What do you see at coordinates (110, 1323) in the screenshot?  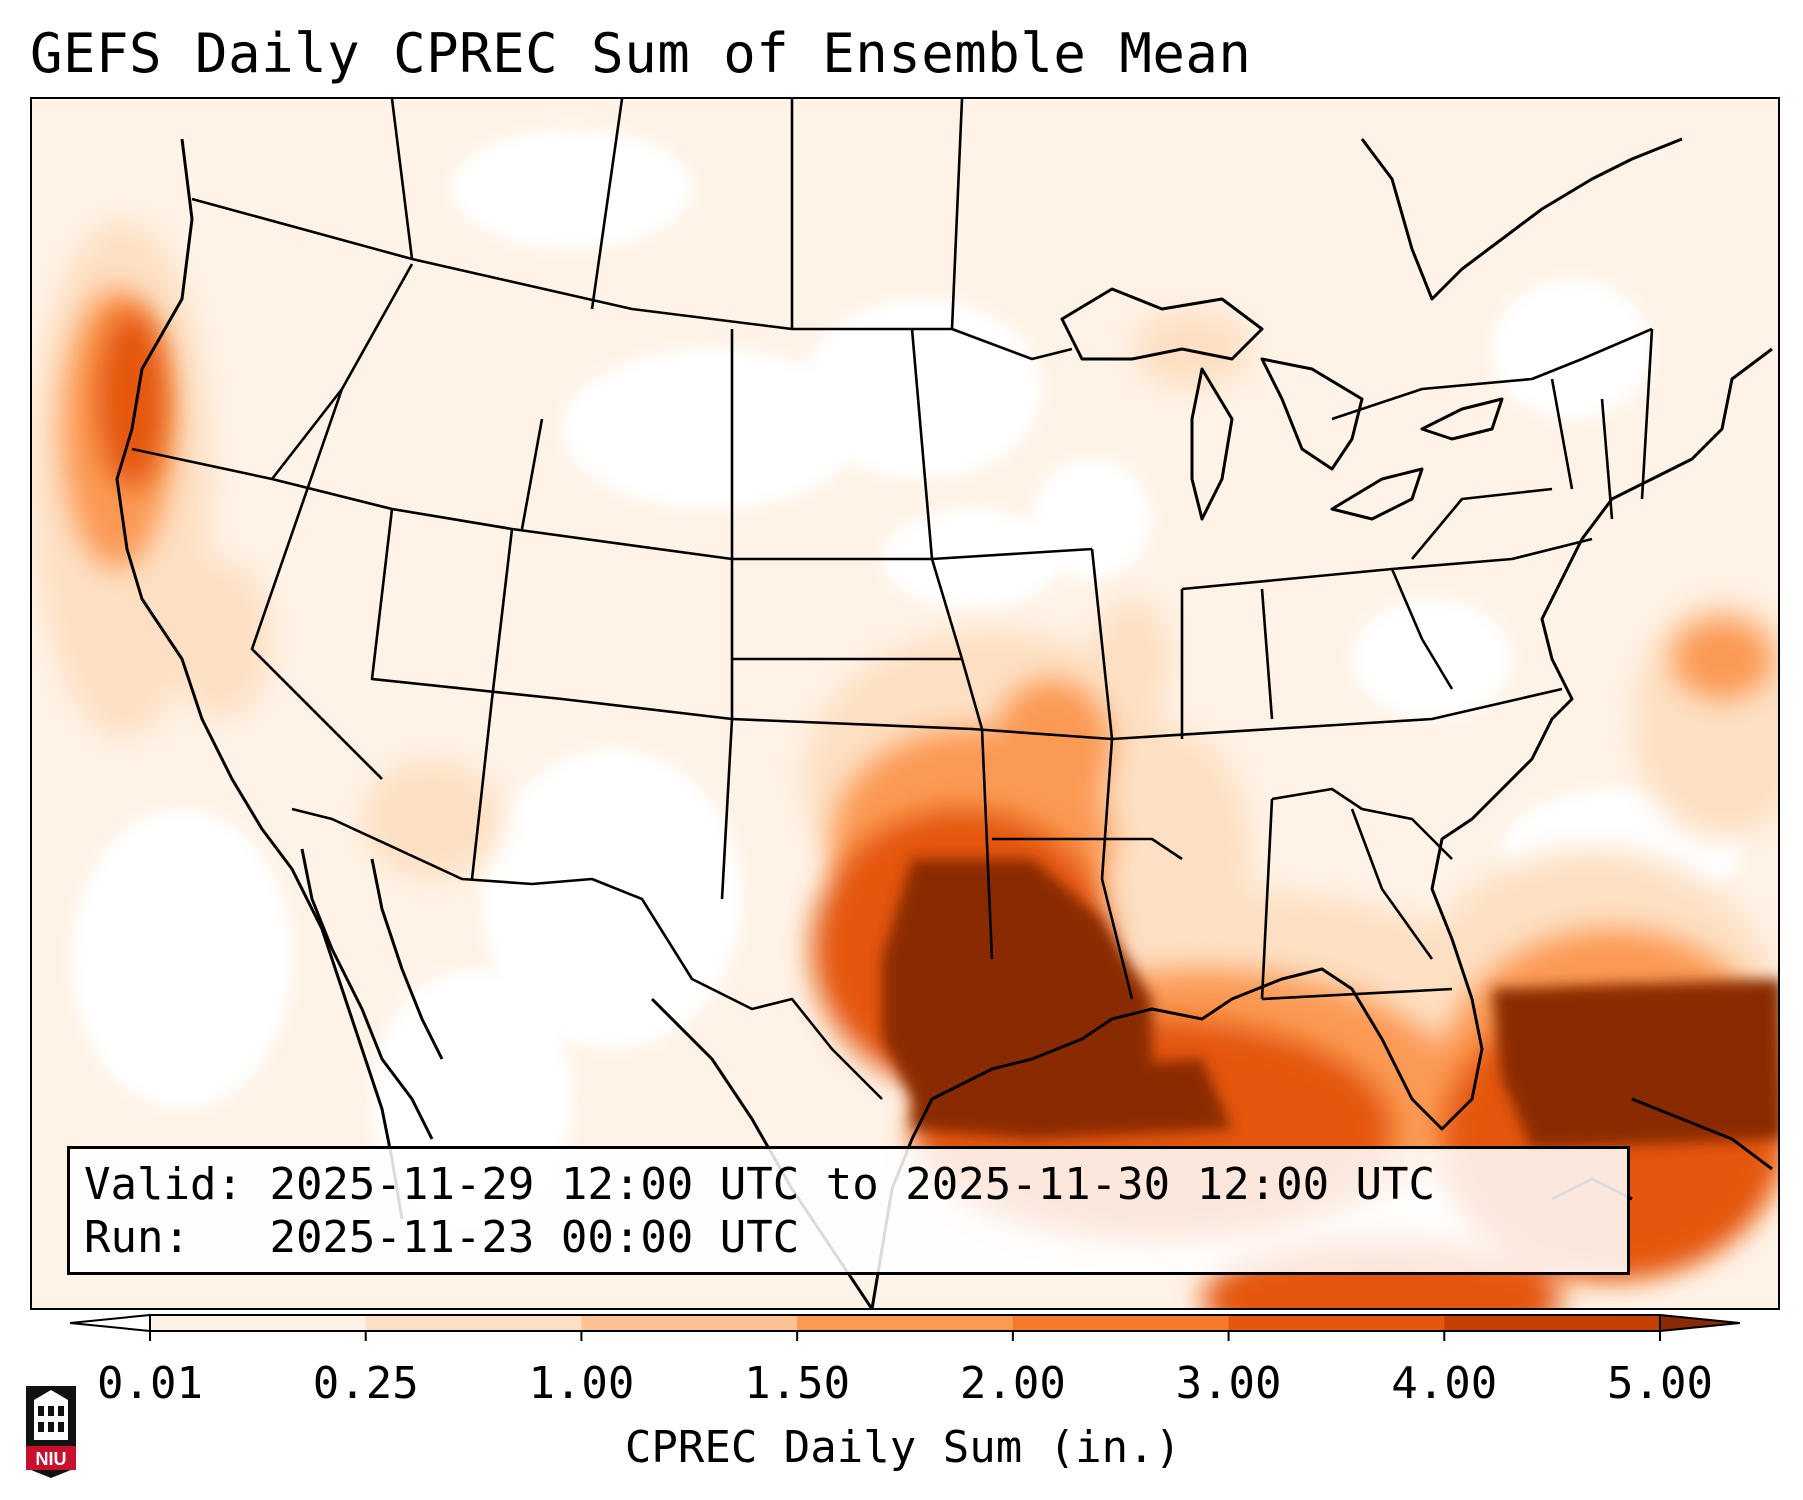 I see `colorbar-under-triangle` at bounding box center [110, 1323].